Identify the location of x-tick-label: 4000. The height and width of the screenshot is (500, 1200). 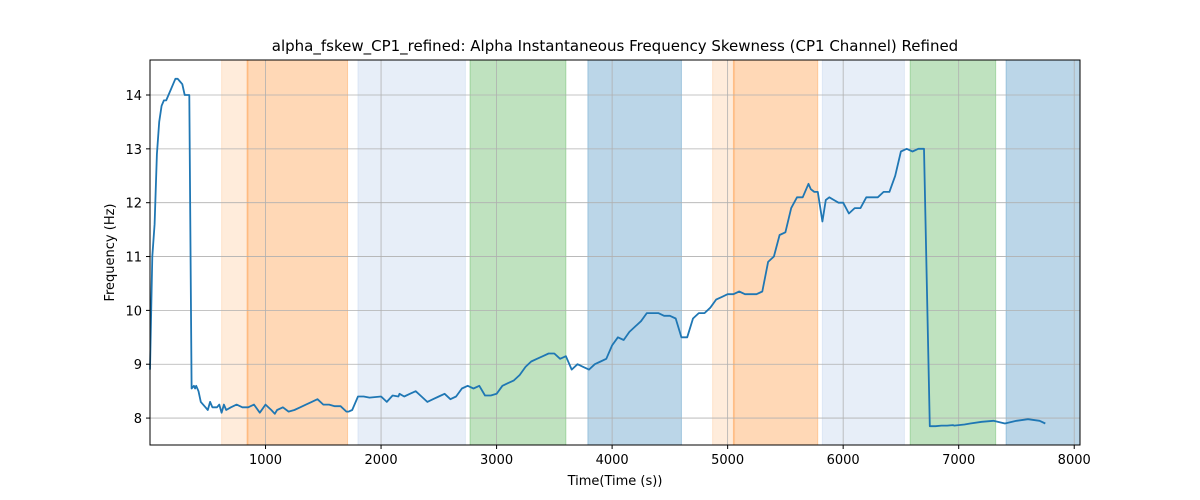
(612, 460).